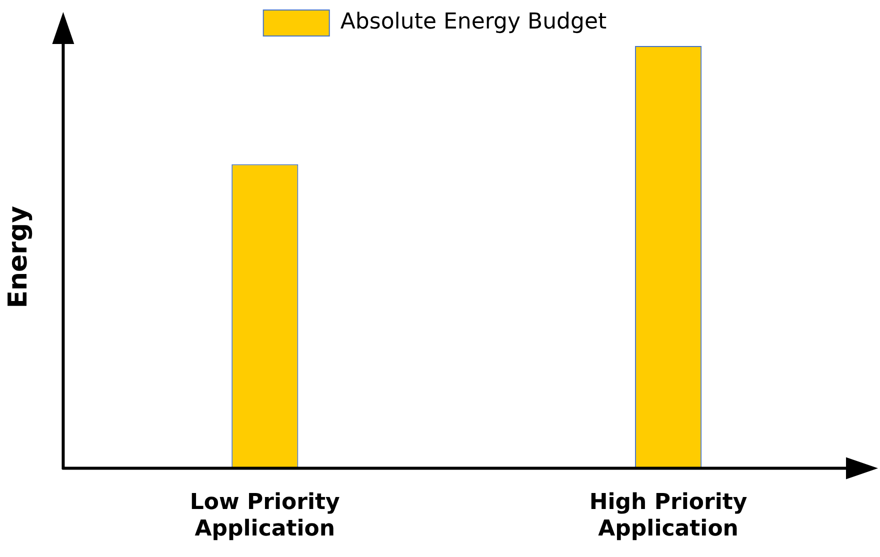 This screenshot has width=880, height=557. Describe the element at coordinates (474, 22) in the screenshot. I see `legend-label: Absolute Energy Budget` at that location.